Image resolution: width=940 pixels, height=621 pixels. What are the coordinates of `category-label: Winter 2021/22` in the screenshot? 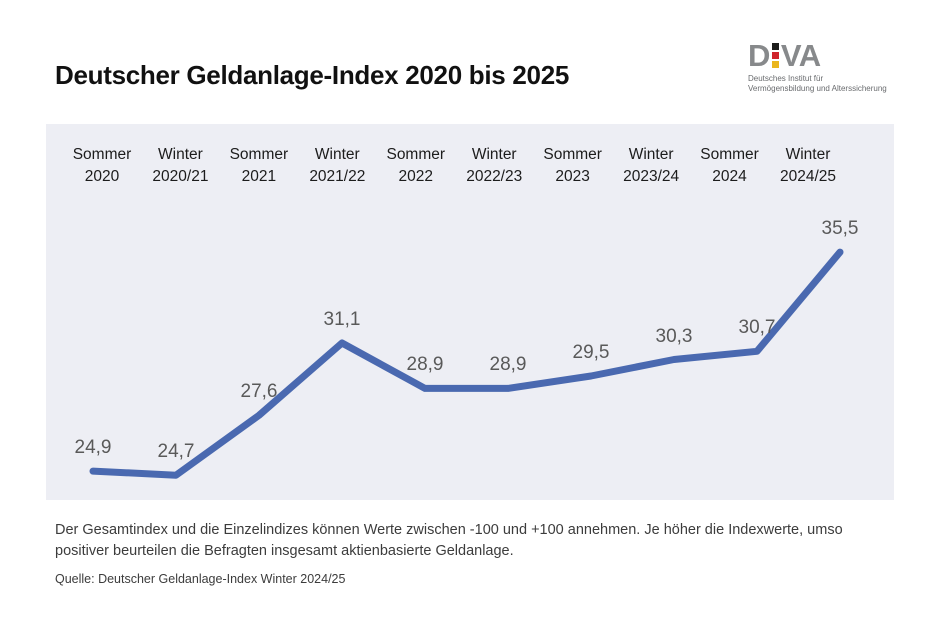 It's located at (337, 166).